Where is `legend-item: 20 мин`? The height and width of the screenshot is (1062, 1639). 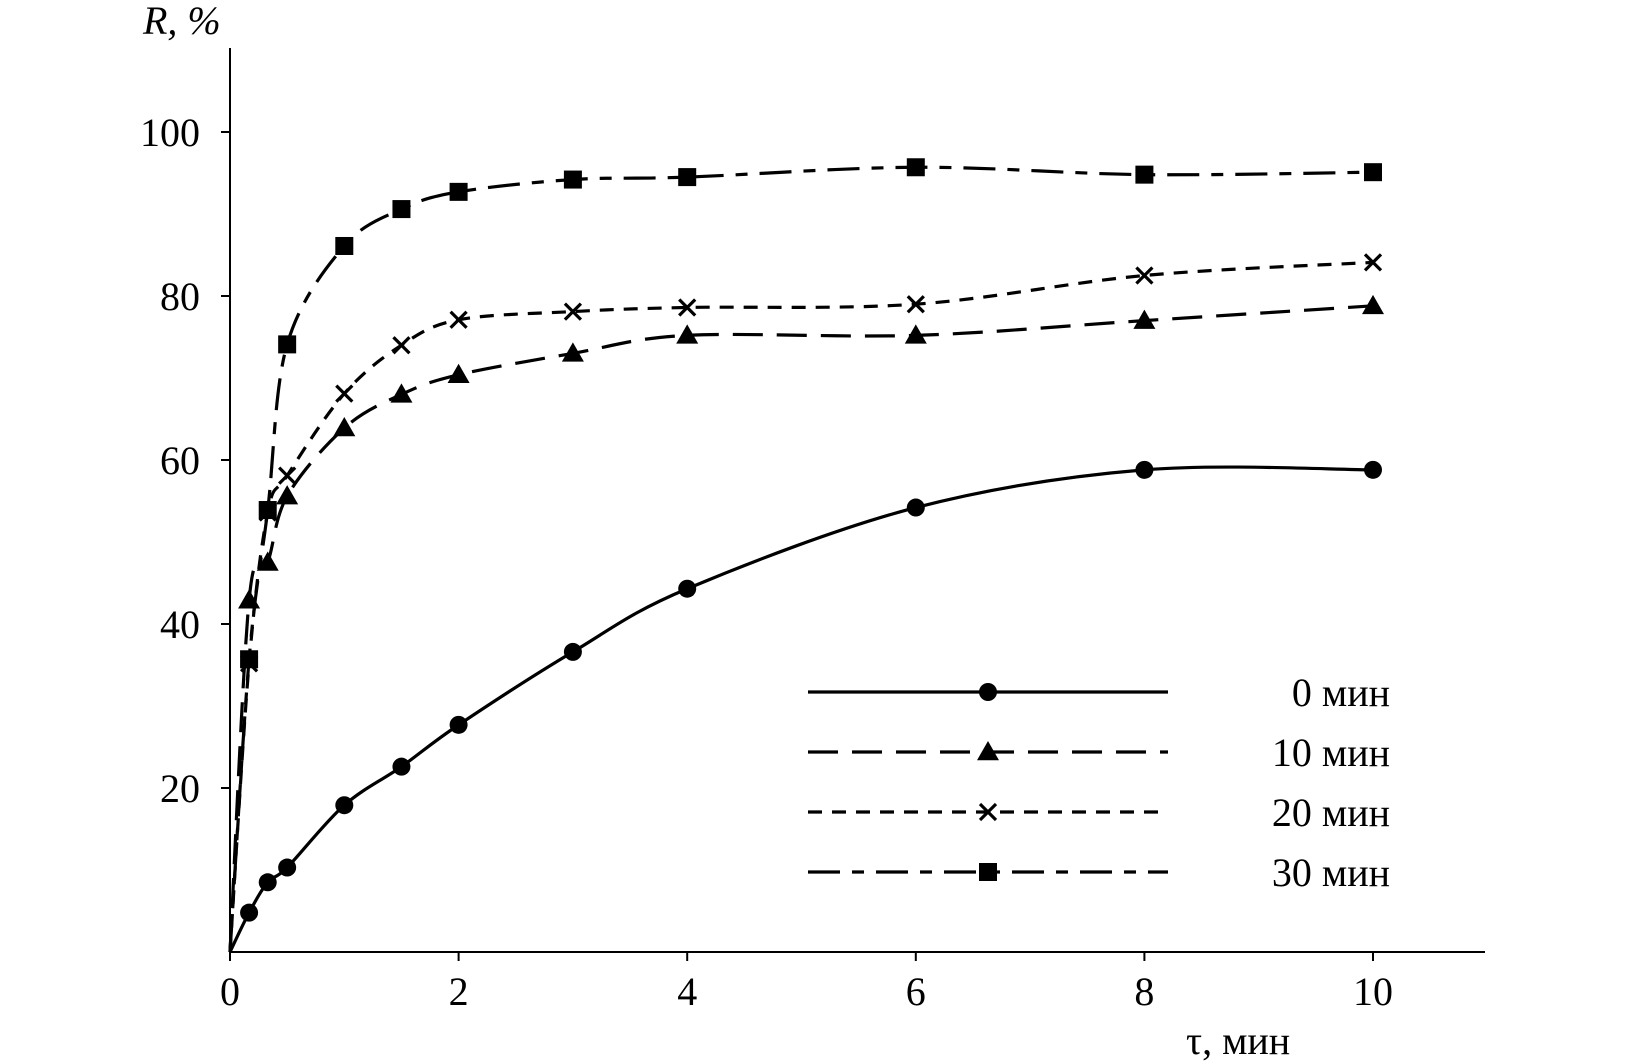
legend-item: 20 мин is located at coordinates (1099, 812).